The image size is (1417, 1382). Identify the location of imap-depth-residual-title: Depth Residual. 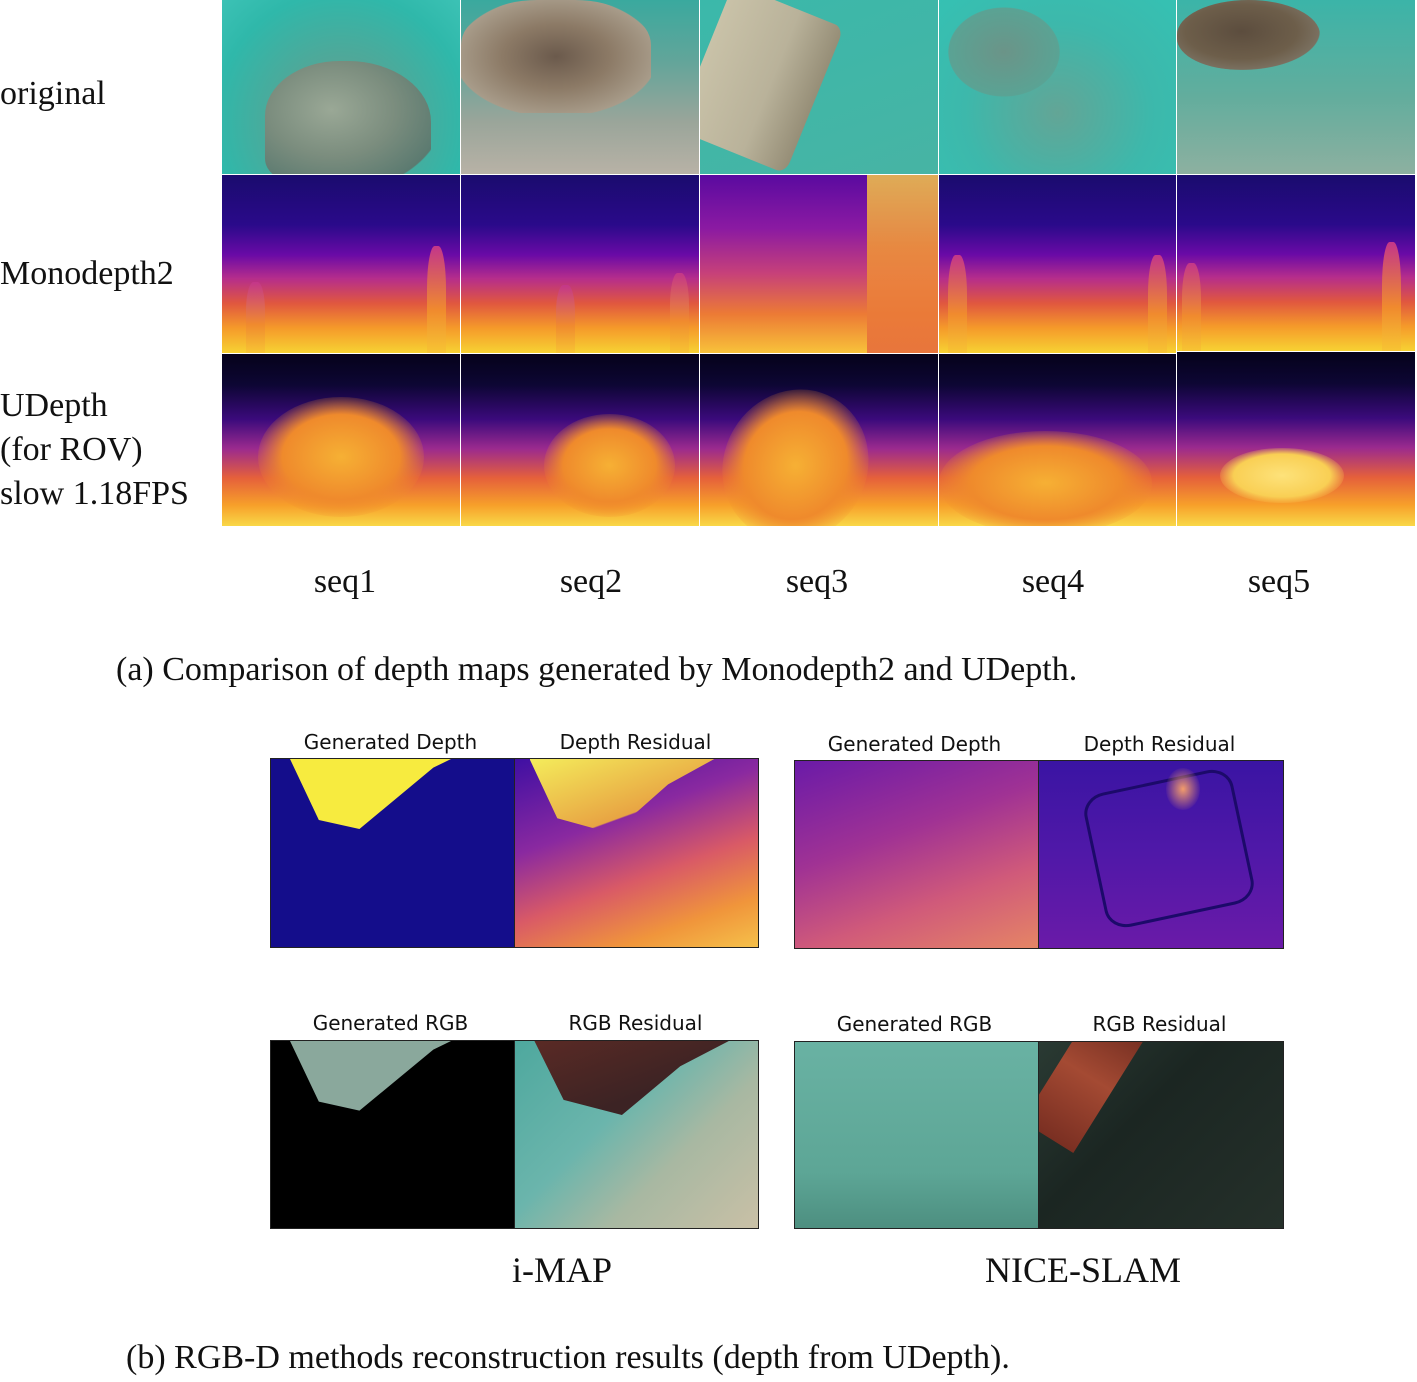
(635, 742).